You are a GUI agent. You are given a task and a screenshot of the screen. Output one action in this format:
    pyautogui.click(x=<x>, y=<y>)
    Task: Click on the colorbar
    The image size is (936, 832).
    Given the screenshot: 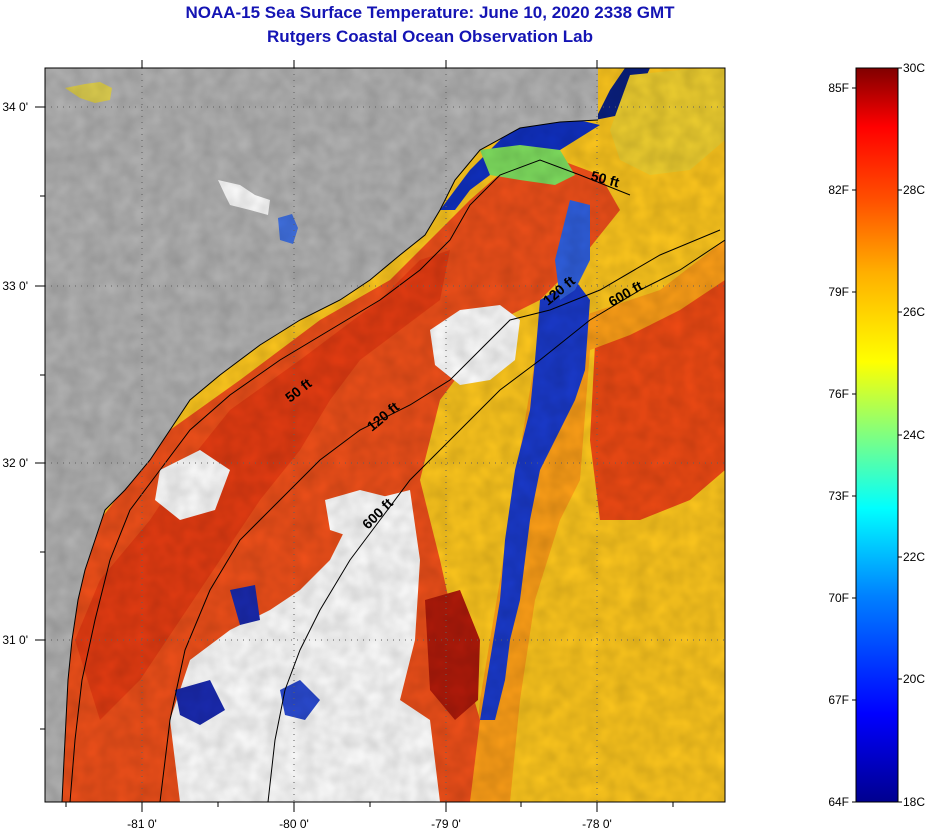 What is the action you would take?
    pyautogui.click(x=877, y=435)
    